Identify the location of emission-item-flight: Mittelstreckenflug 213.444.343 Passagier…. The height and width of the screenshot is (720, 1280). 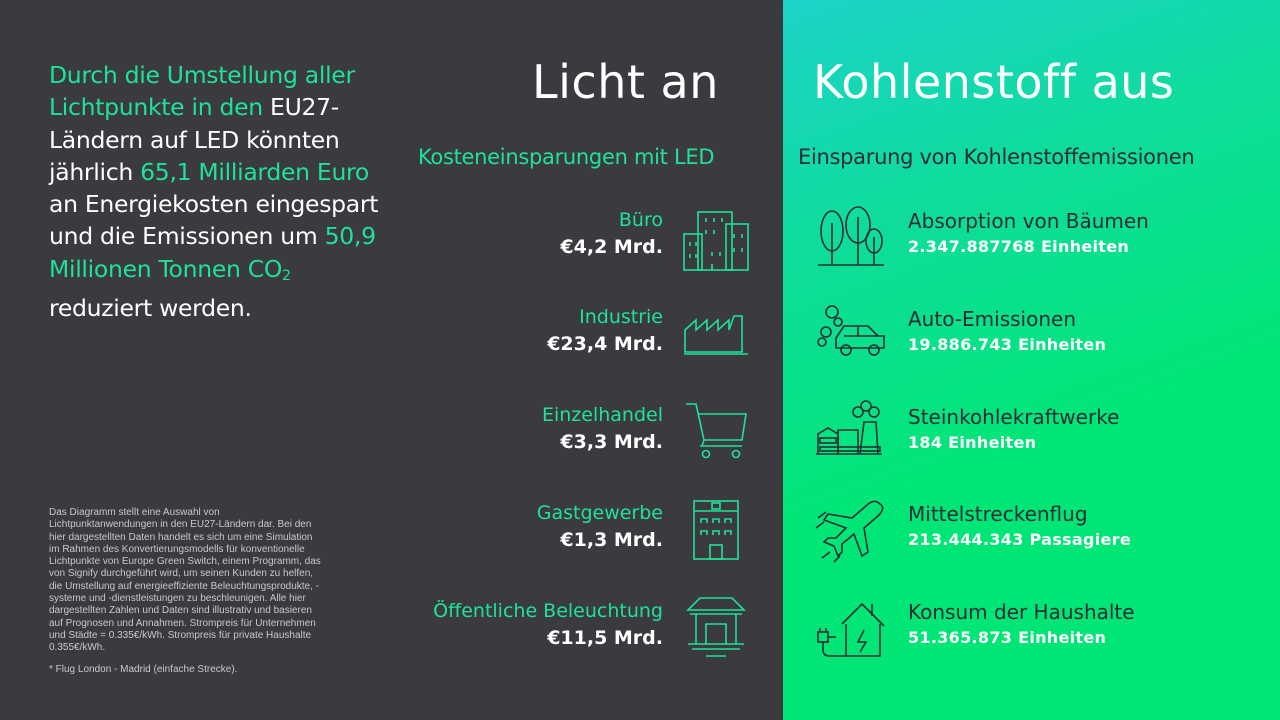
(1019, 526).